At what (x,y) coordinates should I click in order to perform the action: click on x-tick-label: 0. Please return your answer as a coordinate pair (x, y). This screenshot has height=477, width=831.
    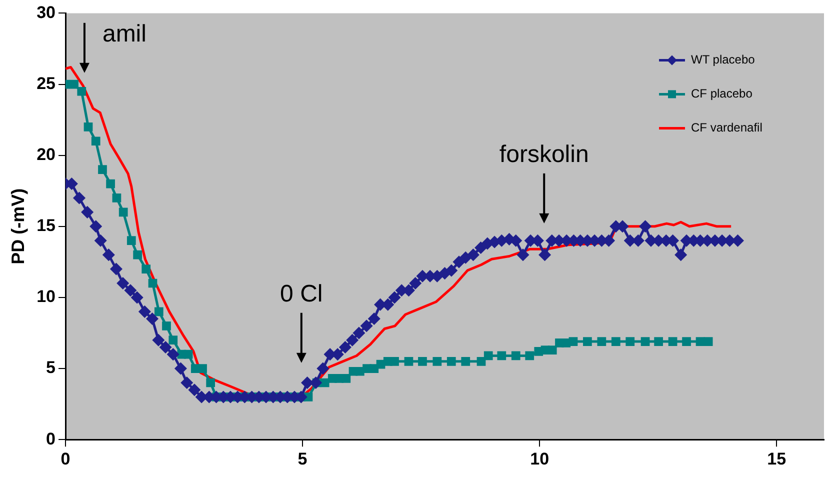
    Looking at the image, I should click on (65, 458).